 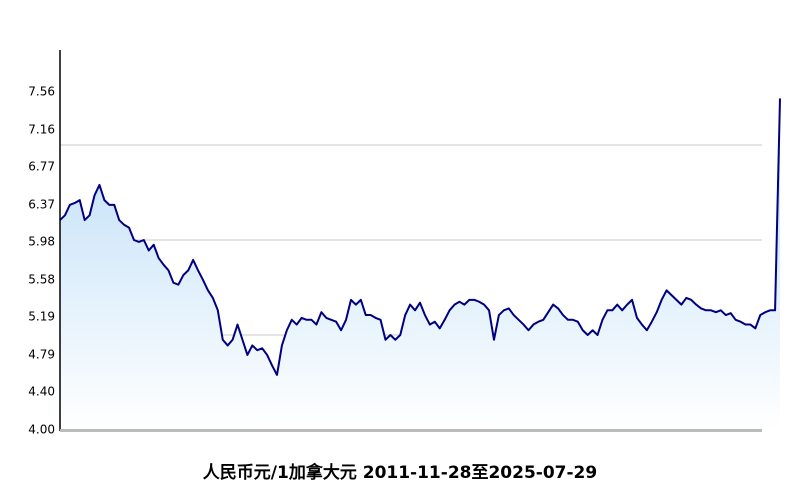 What do you see at coordinates (41, 241) in the screenshot?
I see `y-tick-label: 5.98` at bounding box center [41, 241].